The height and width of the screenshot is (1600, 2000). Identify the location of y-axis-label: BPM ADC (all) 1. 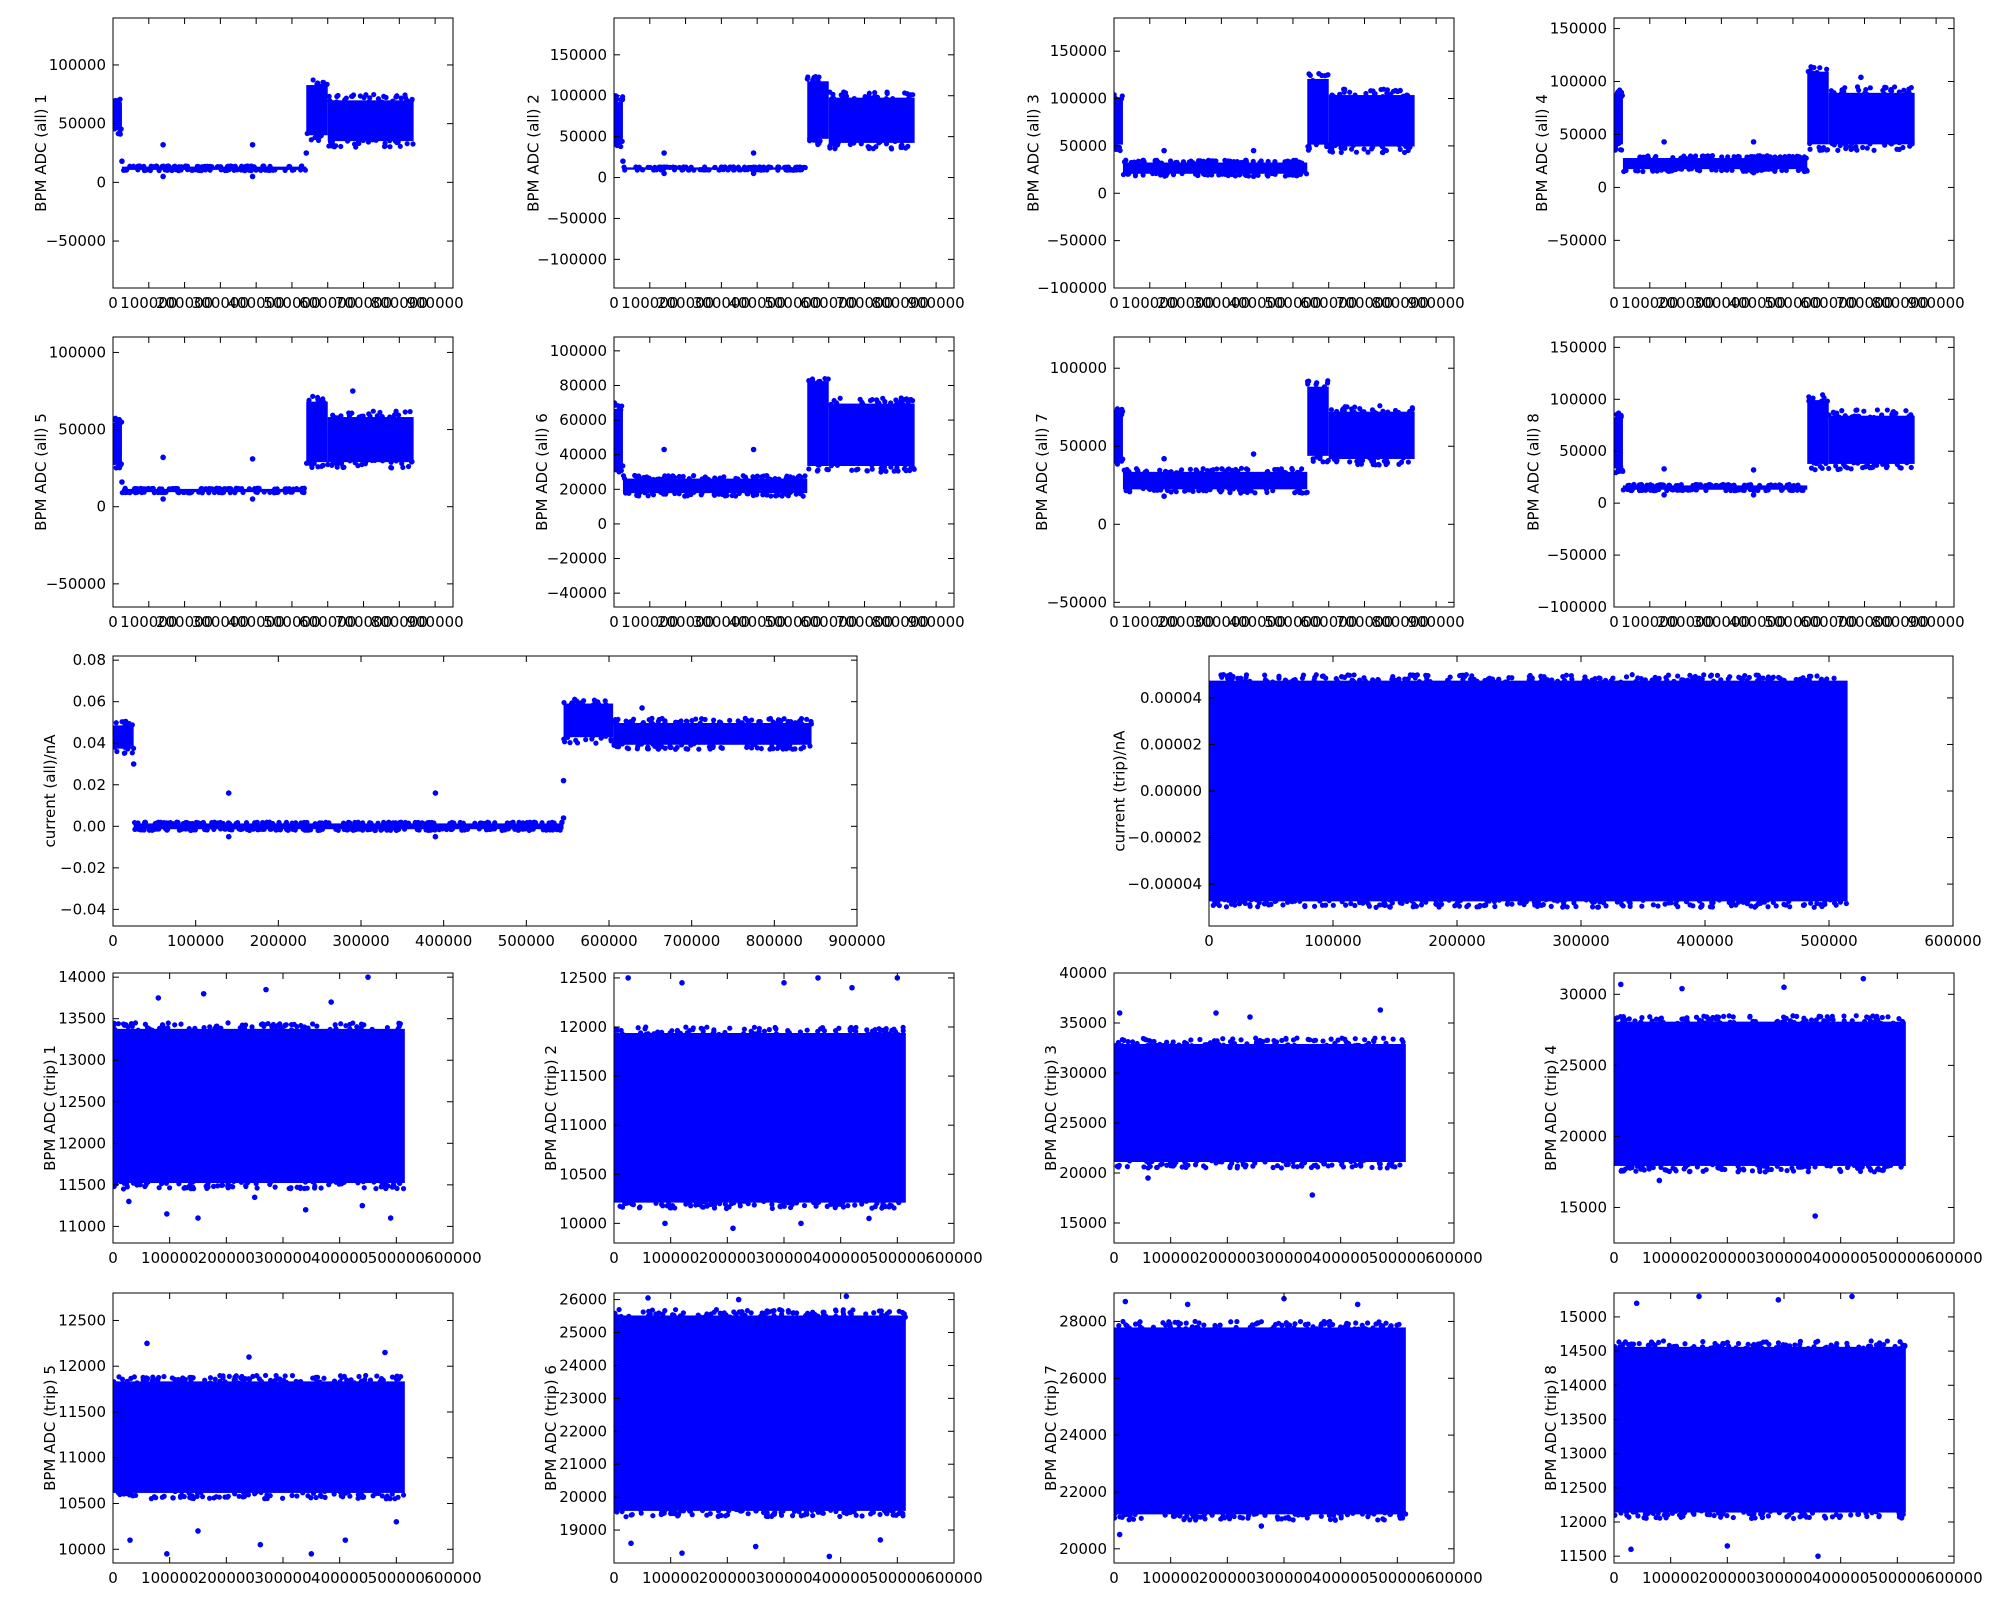
(41, 153).